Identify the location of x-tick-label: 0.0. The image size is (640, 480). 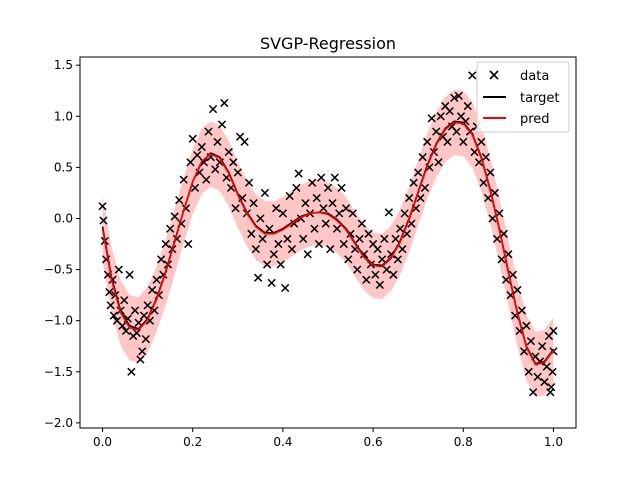
(102, 442).